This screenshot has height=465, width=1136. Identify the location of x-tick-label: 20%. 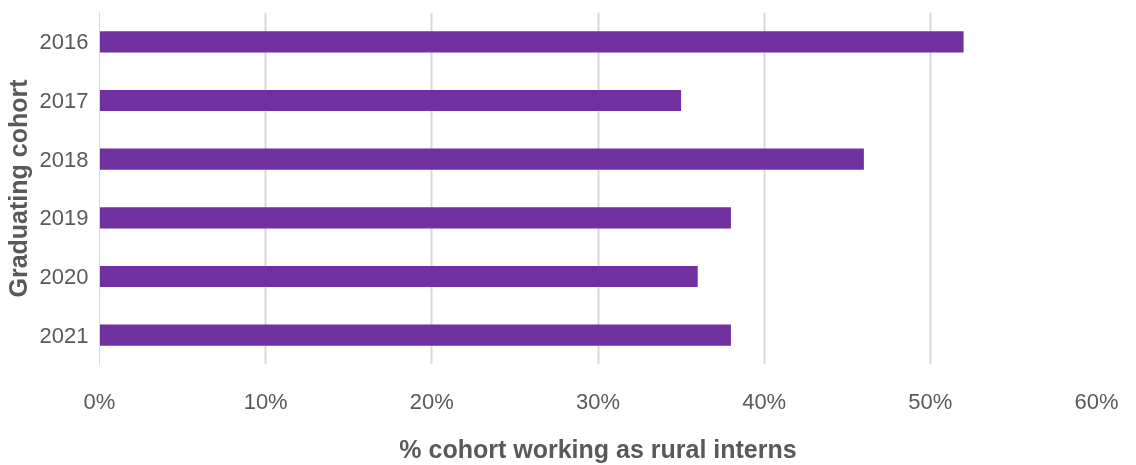
(431, 401).